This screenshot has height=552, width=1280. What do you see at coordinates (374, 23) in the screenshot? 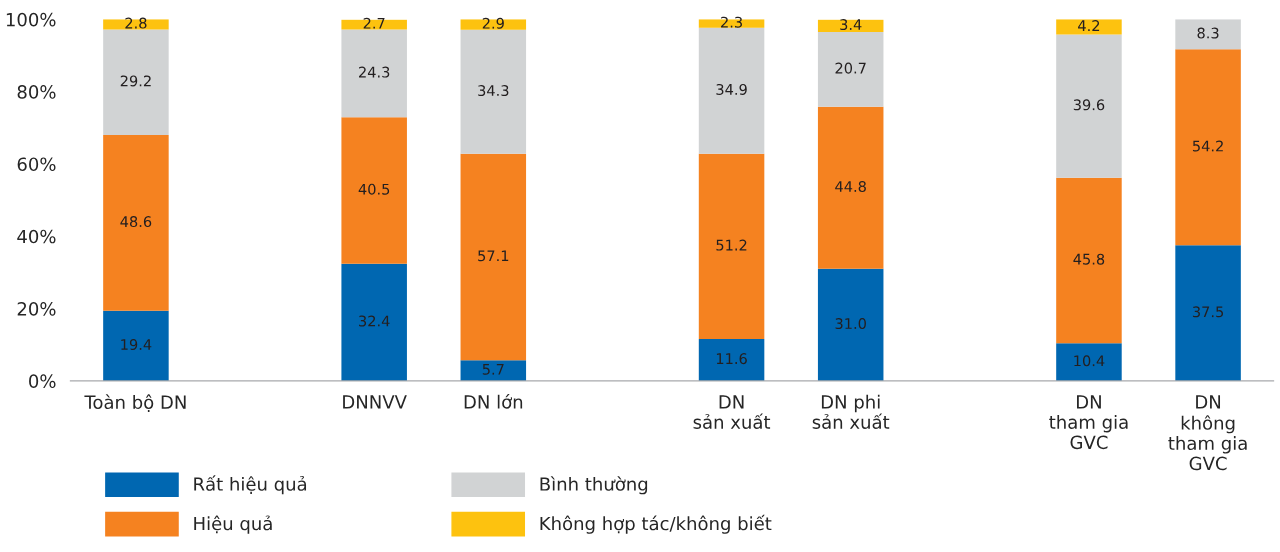
I see `data-label: 2.7` at bounding box center [374, 23].